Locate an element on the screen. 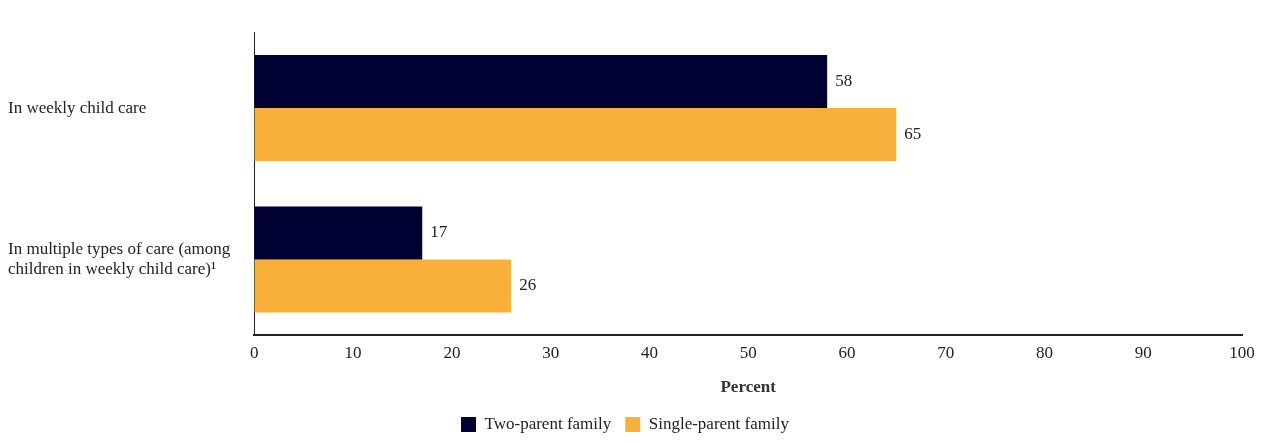 The width and height of the screenshot is (1268, 445). x-tick-label: 80 is located at coordinates (1044, 352).